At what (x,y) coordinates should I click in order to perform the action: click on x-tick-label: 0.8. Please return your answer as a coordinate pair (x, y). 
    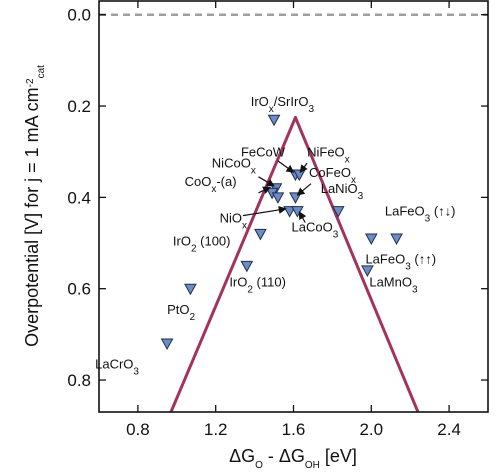
    Looking at the image, I should click on (138, 429).